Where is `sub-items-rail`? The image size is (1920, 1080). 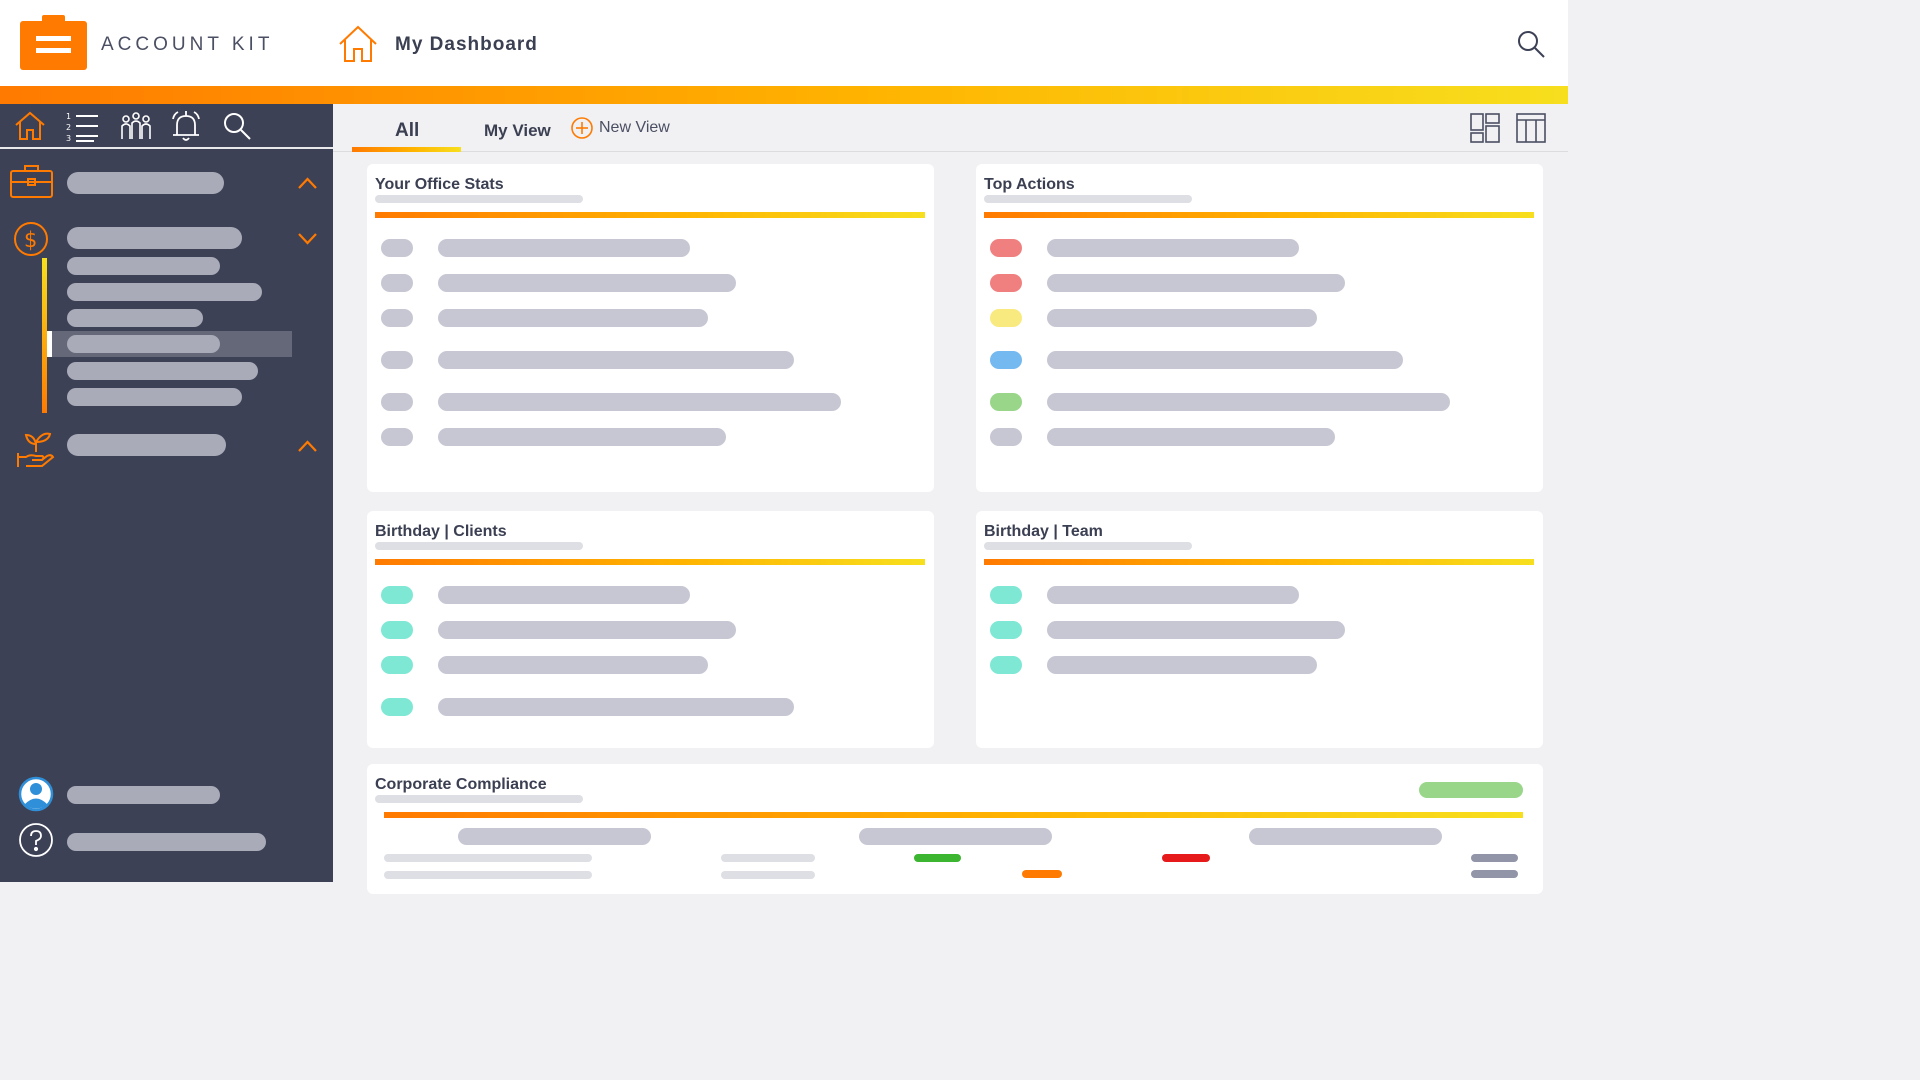 sub-items-rail is located at coordinates (44, 335).